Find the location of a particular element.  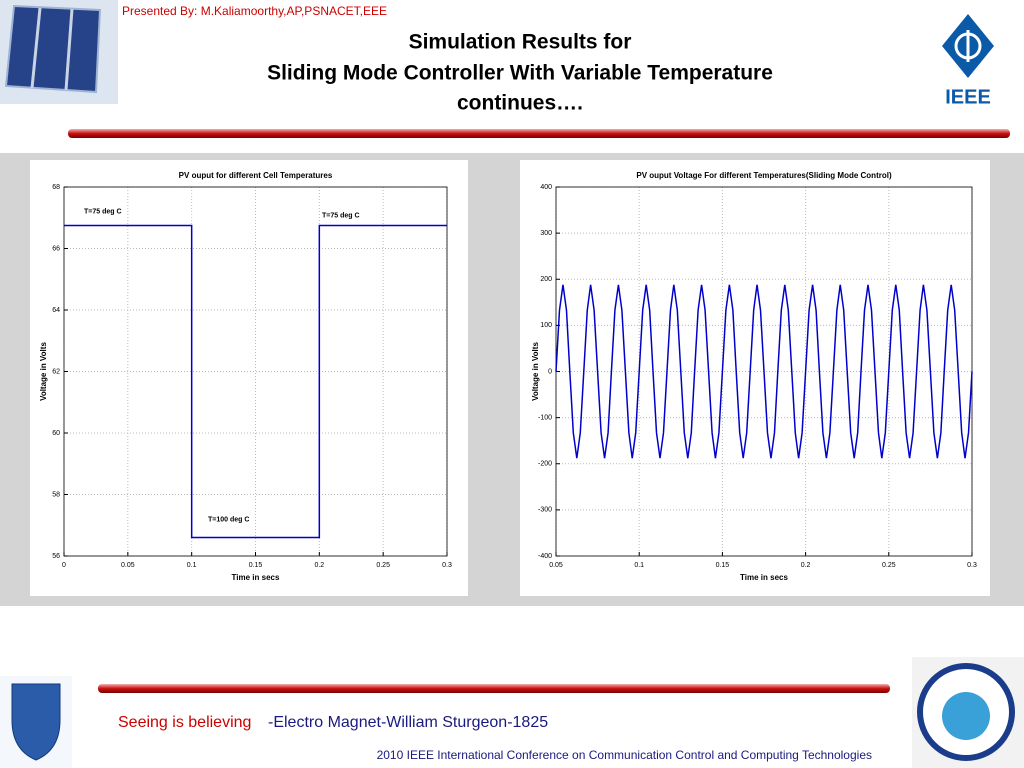

y-tick-label: 58 is located at coordinates (56, 494).